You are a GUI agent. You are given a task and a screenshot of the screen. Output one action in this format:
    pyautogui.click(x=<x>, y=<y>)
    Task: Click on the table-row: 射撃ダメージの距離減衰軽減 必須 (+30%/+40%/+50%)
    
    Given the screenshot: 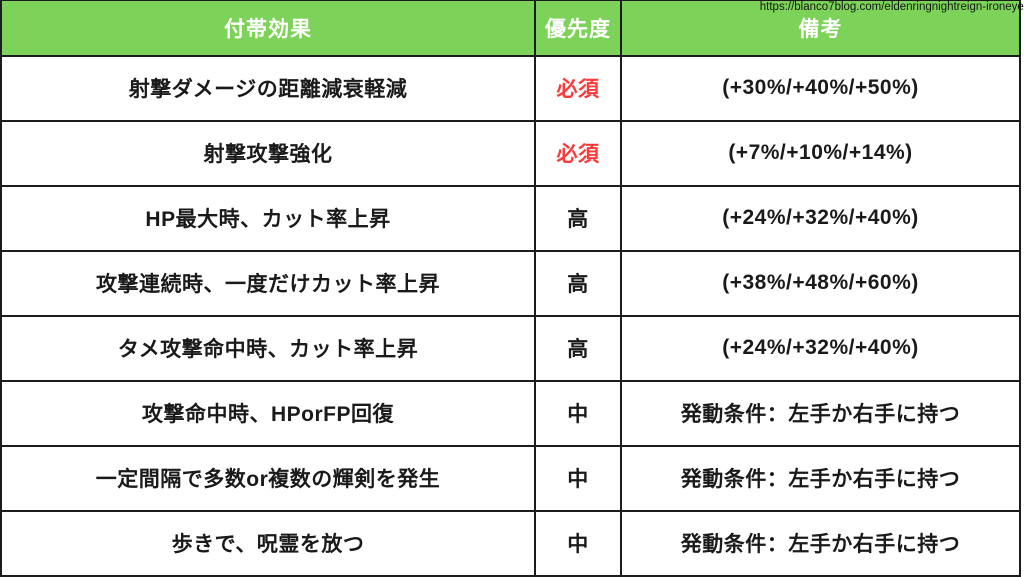 What is the action you would take?
    pyautogui.click(x=510, y=88)
    